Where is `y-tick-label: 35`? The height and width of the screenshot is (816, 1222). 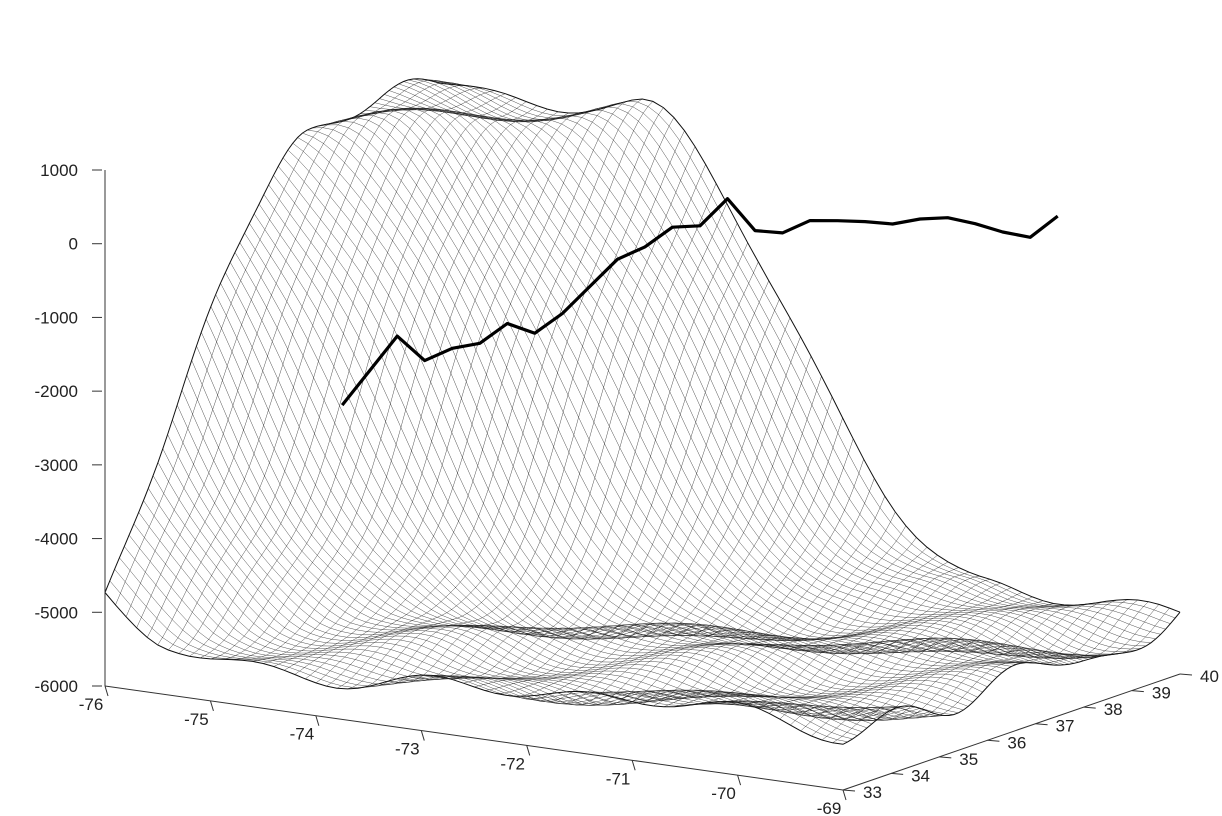 y-tick-label: 35 is located at coordinates (968, 759).